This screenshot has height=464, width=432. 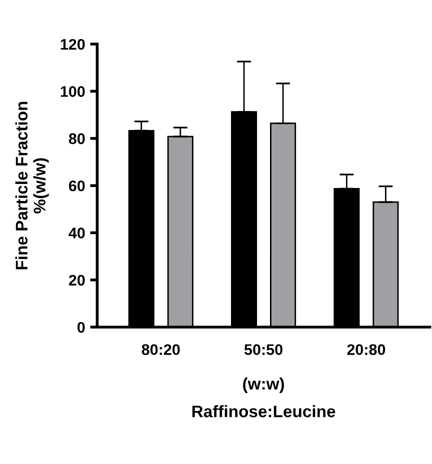 What do you see at coordinates (366, 350) in the screenshot?
I see `x-tick-label: 20:80` at bounding box center [366, 350].